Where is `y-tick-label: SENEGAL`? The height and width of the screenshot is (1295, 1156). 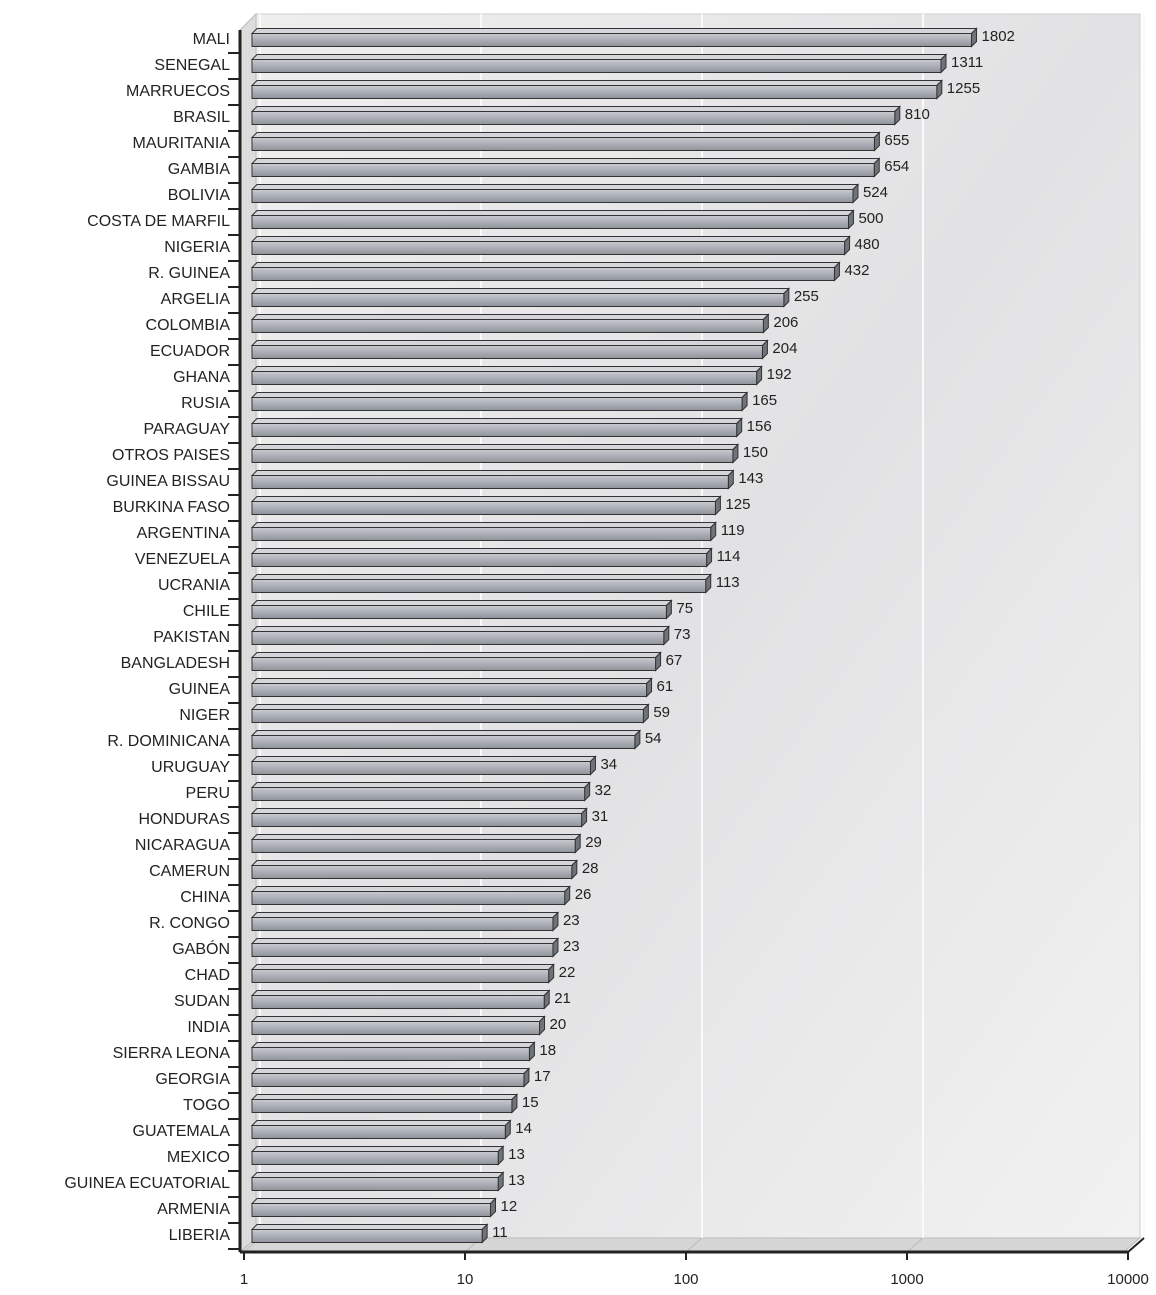
y-tick-label: SENEGAL is located at coordinates (192, 65).